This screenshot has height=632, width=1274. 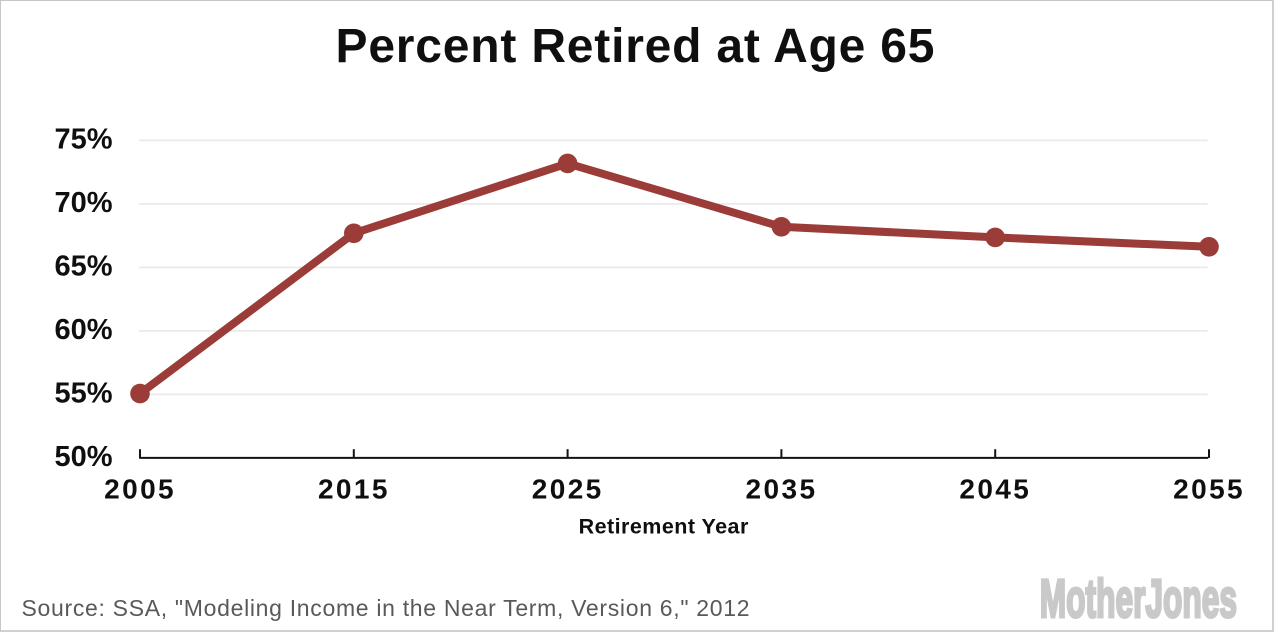 What do you see at coordinates (636, 46) in the screenshot?
I see `svg-text: Percent Retired at Age 65` at bounding box center [636, 46].